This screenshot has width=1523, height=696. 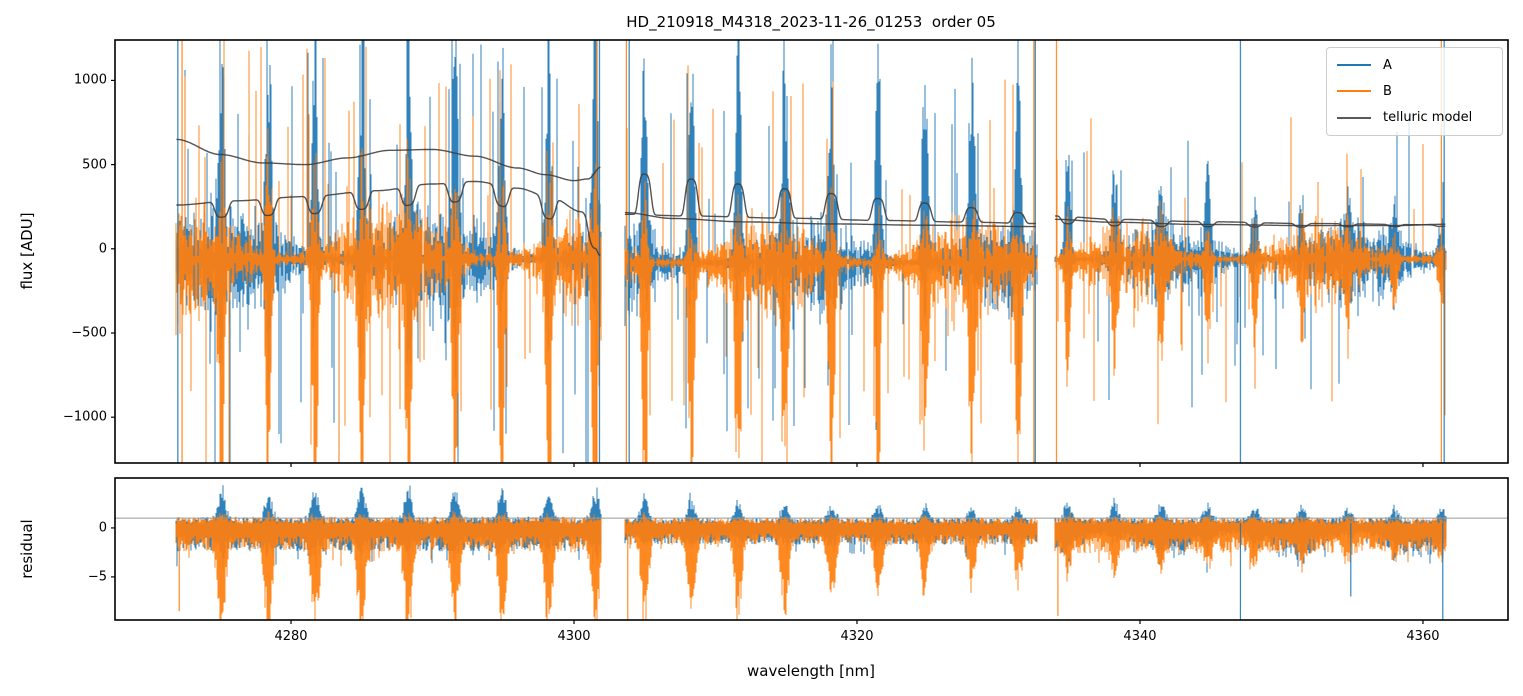 What do you see at coordinates (1428, 118) in the screenshot?
I see `legend-label-telluric: telluric model` at bounding box center [1428, 118].